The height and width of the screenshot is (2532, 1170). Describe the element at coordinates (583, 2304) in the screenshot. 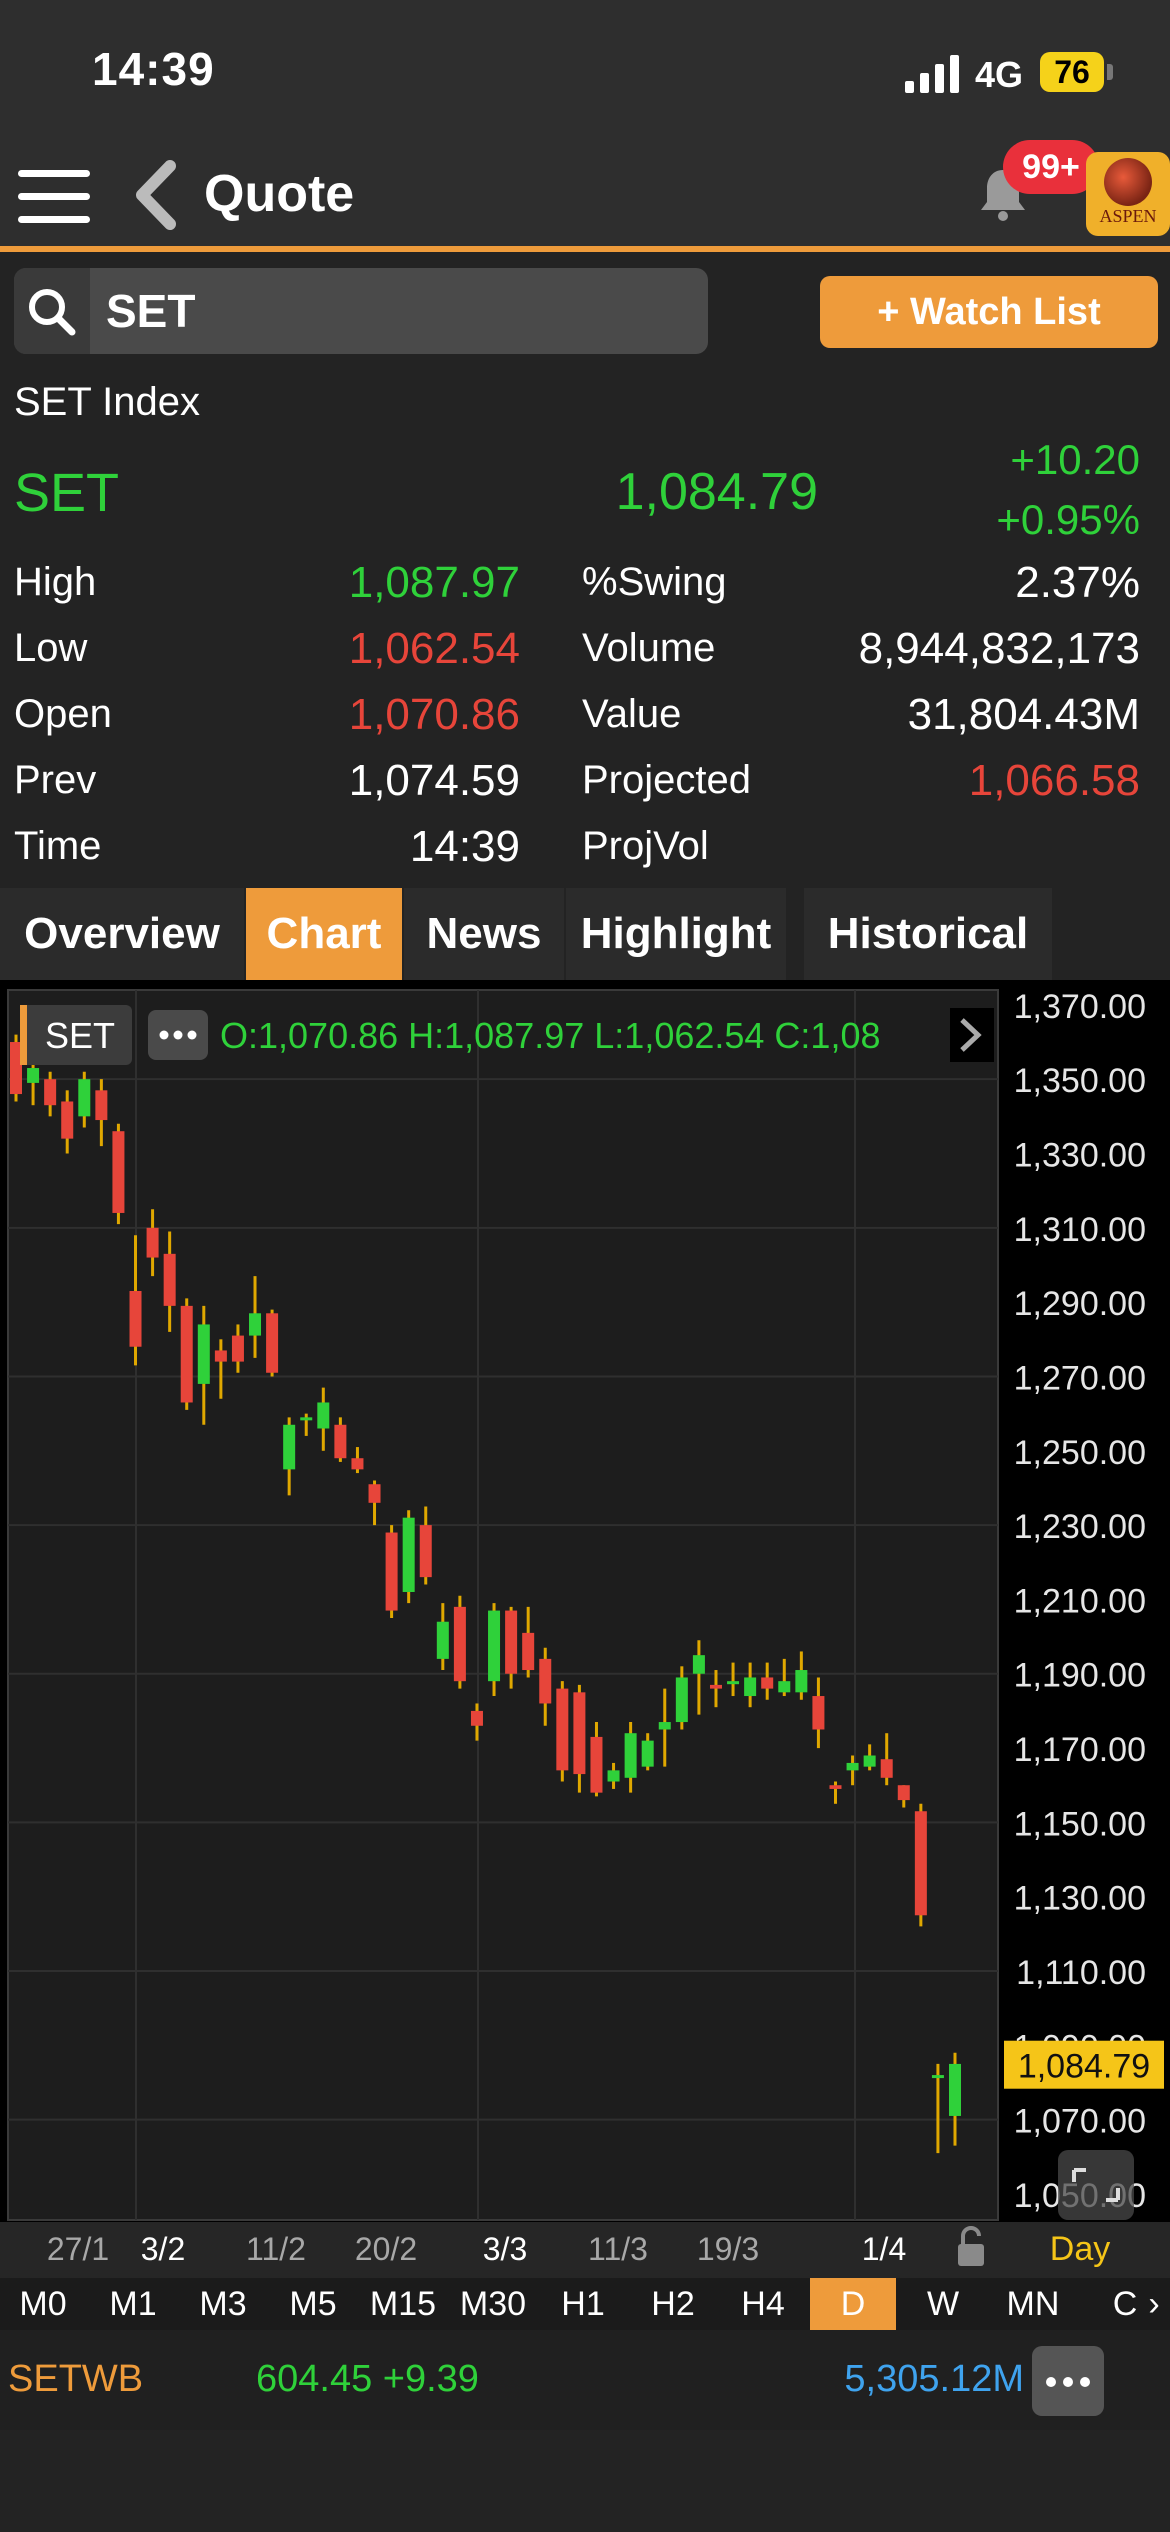

I see `timeframe-h1: H1` at that location.